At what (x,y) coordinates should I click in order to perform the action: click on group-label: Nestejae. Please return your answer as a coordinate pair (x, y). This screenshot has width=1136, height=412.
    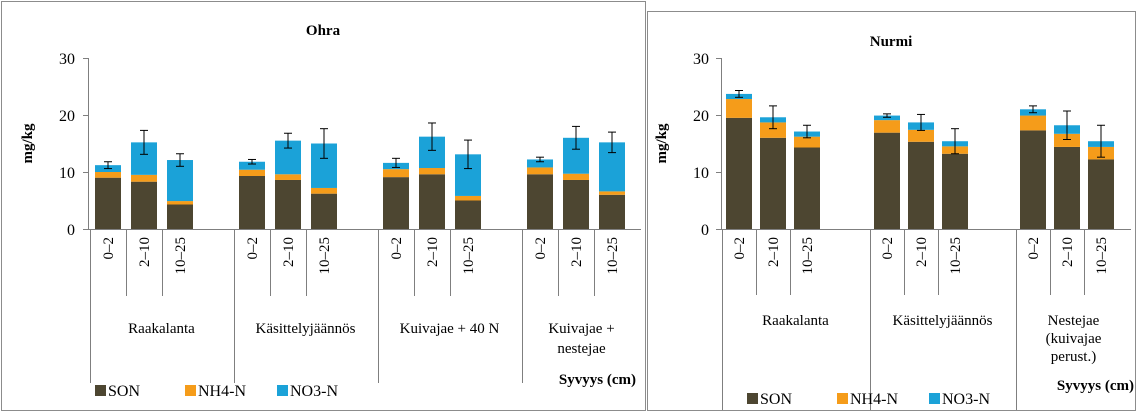
    Looking at the image, I should click on (1074, 321).